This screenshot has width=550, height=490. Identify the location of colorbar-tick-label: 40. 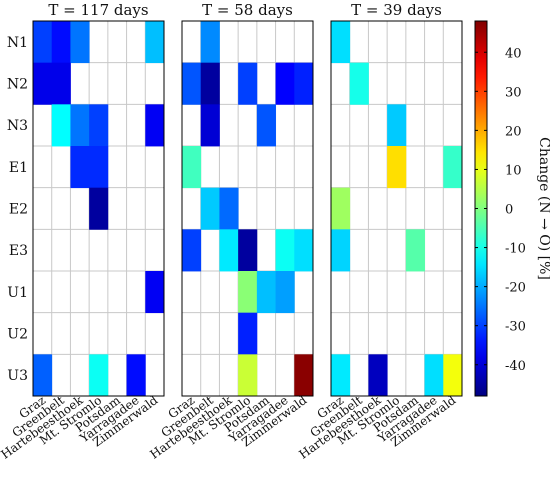
(513, 53).